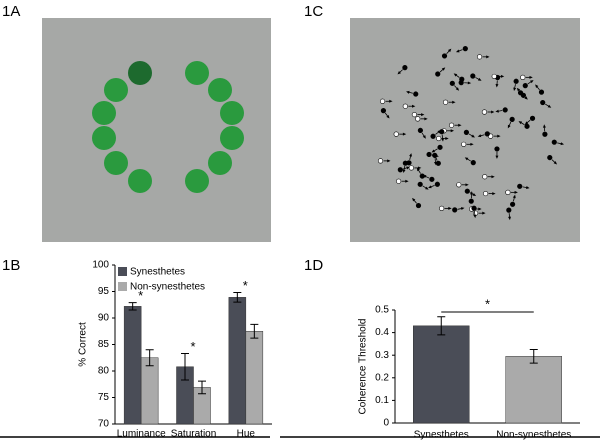  What do you see at coordinates (140, 295) in the screenshot?
I see `significance: *` at bounding box center [140, 295].